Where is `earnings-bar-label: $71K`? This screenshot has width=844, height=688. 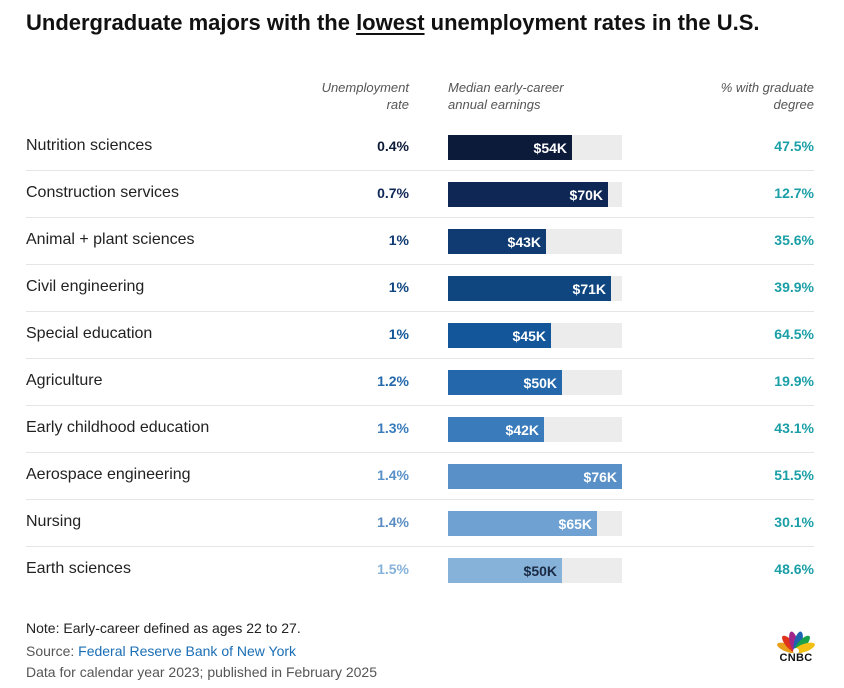
earnings-bar-label: $71K is located at coordinates (589, 289).